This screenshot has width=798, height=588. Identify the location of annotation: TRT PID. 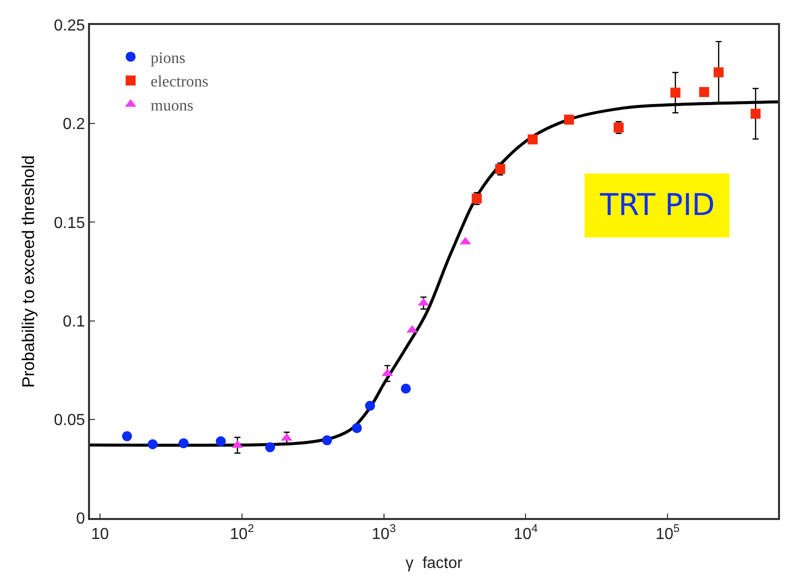
(657, 205).